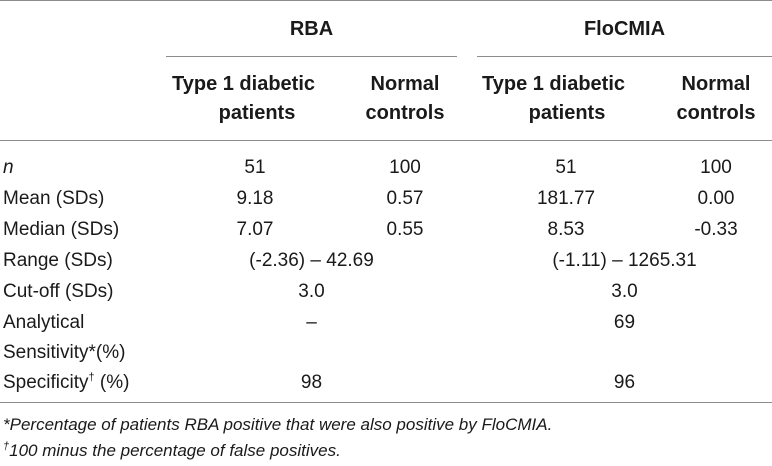 This screenshot has height=466, width=772. I want to click on body-bottom-rule, so click(386, 402).